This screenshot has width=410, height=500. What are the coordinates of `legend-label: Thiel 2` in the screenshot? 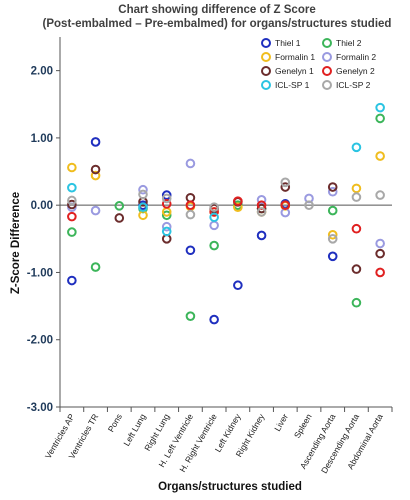 It's located at (349, 43).